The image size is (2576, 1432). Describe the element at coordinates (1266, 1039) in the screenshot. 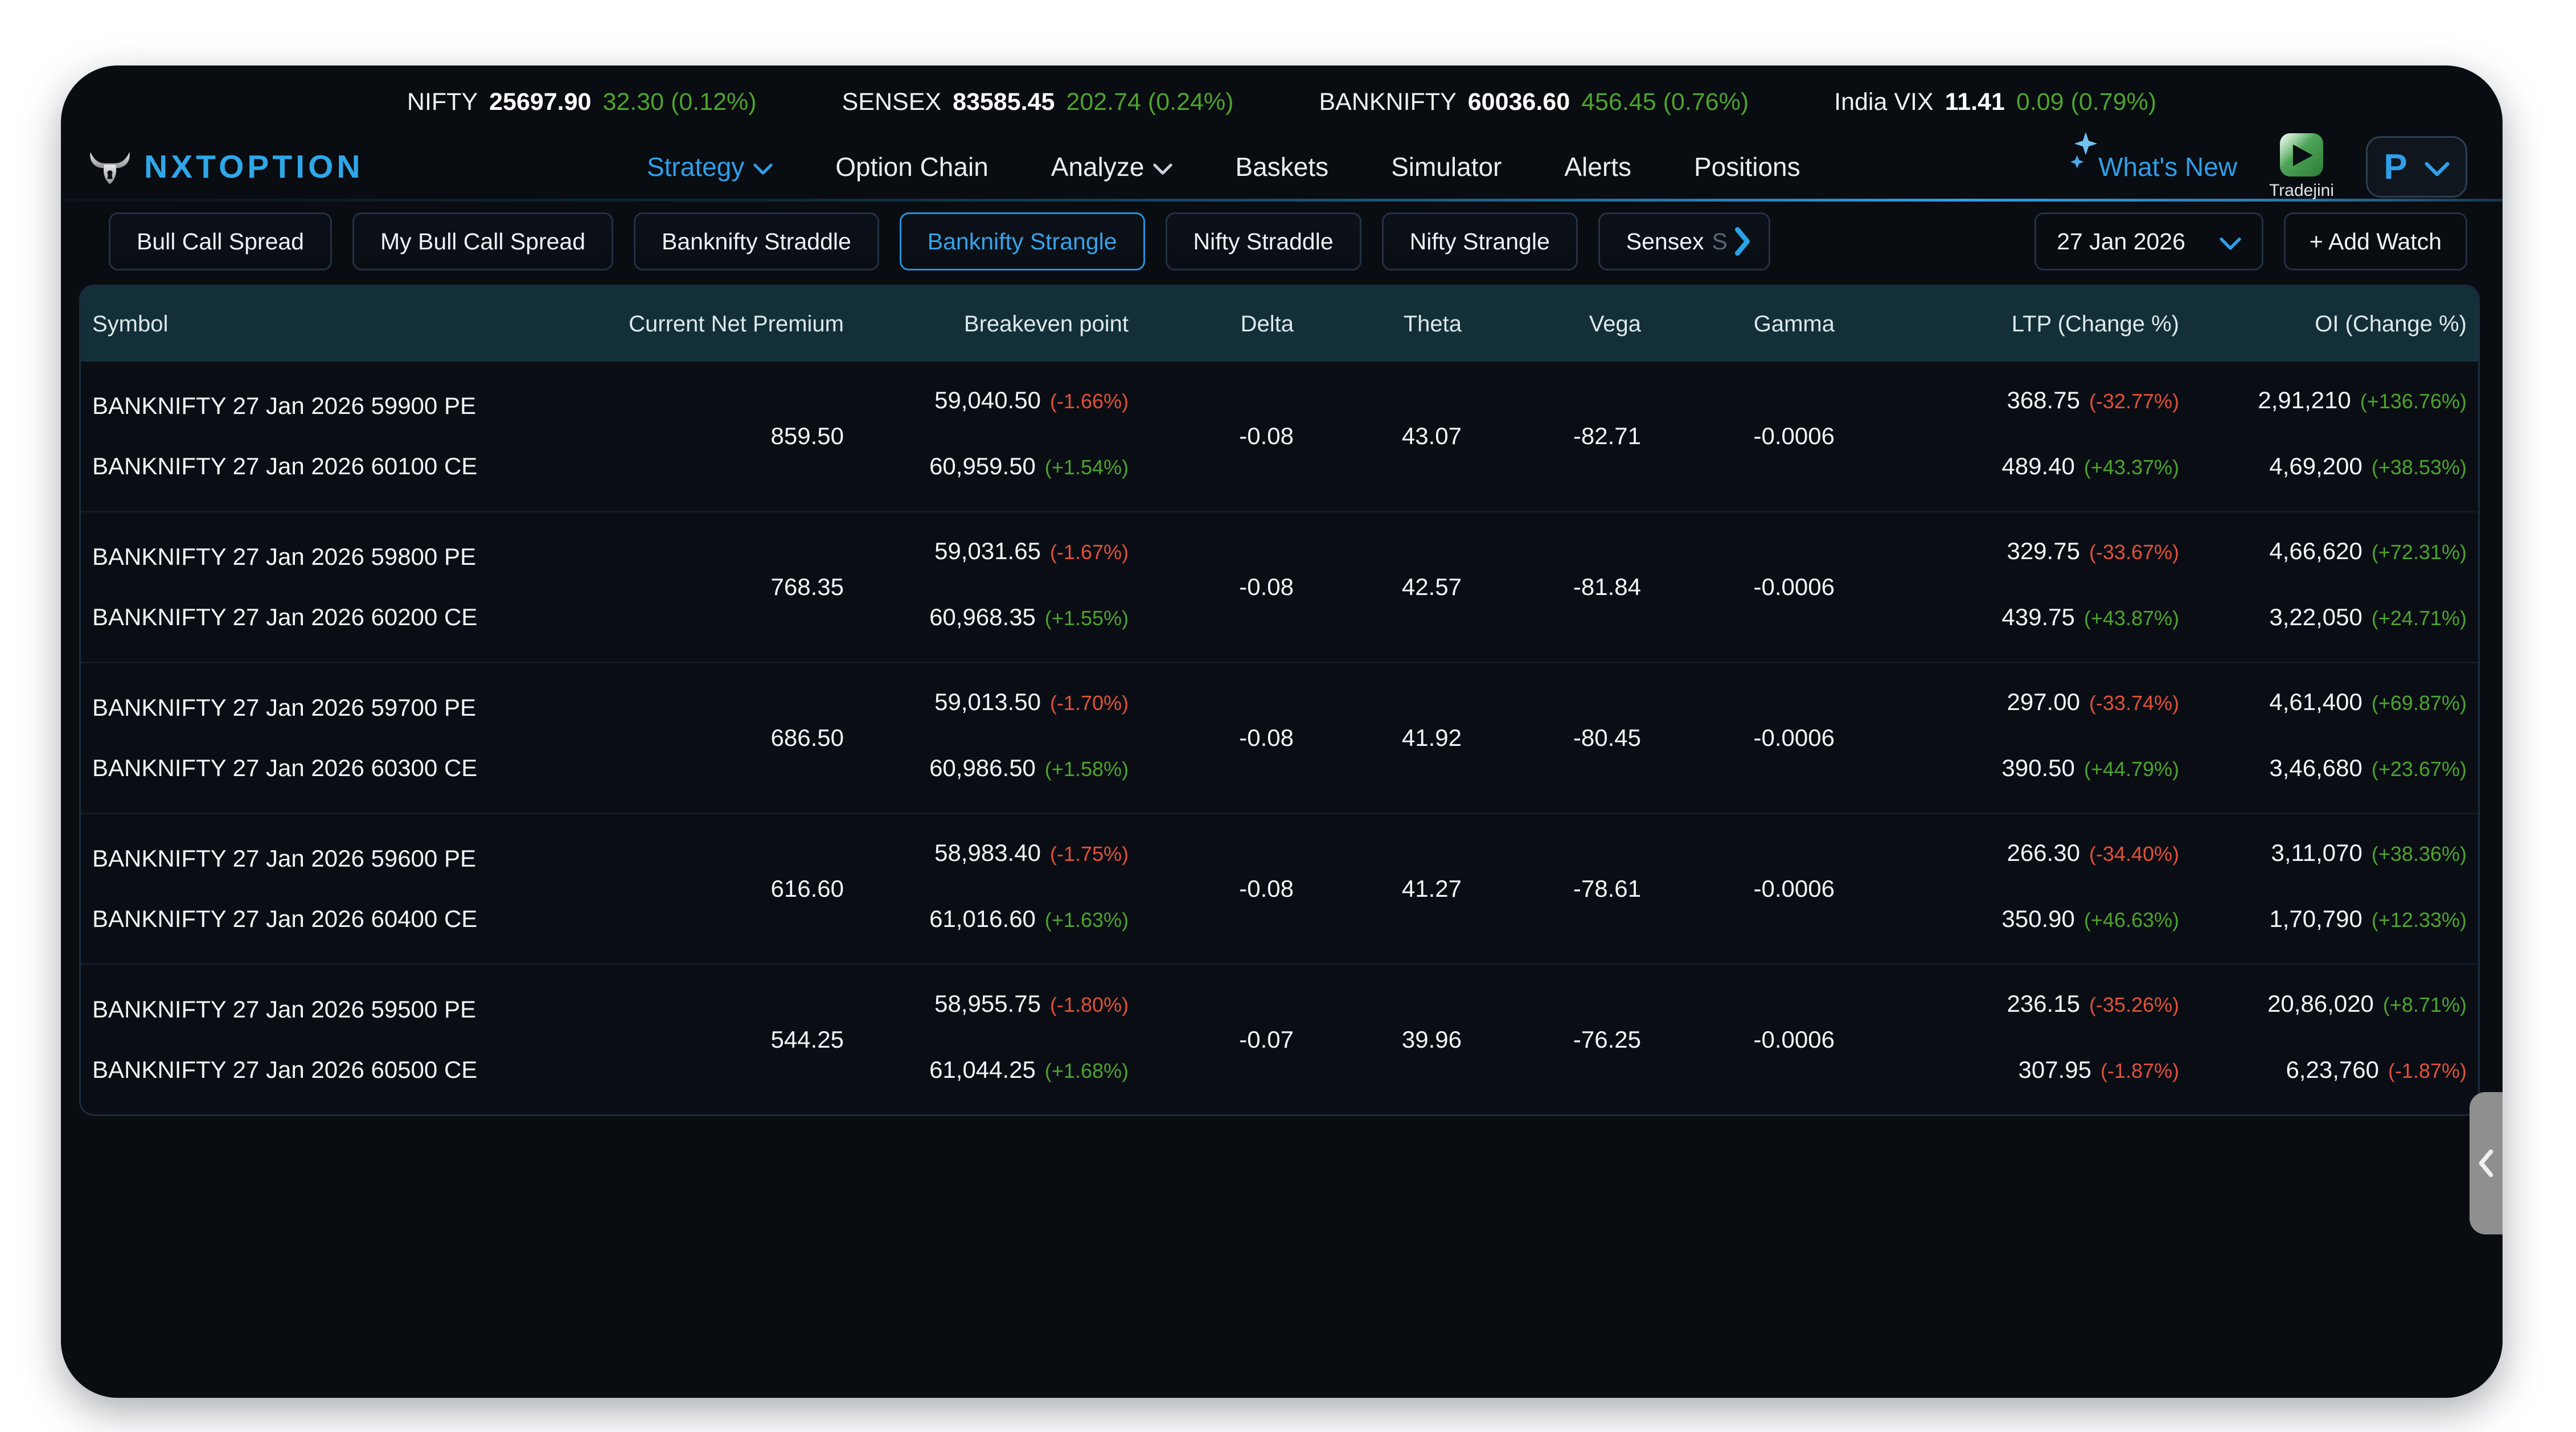

I see `delta-cell: -0.07` at that location.